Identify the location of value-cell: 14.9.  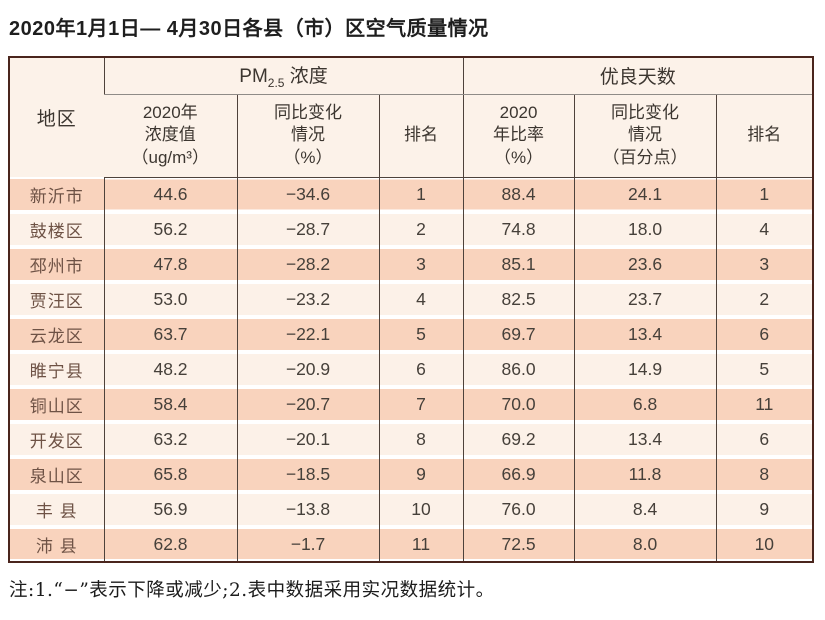
(645, 369).